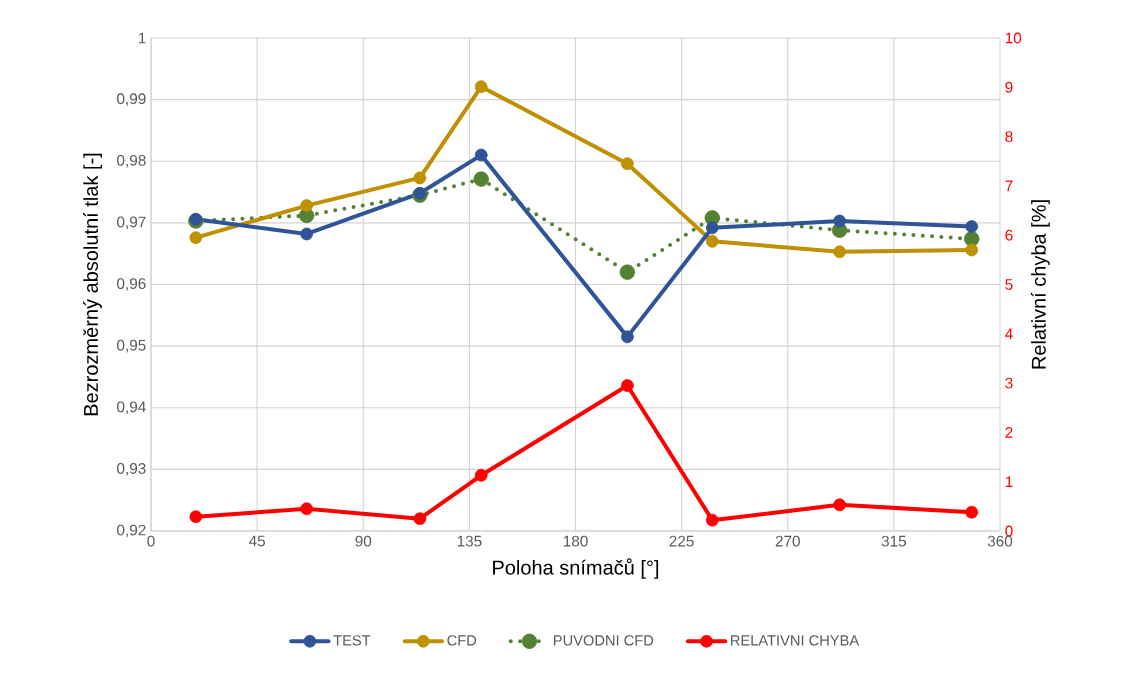 The image size is (1136, 684). What do you see at coordinates (604, 640) in the screenshot?
I see `legend-label: PUVODNI CFD` at bounding box center [604, 640].